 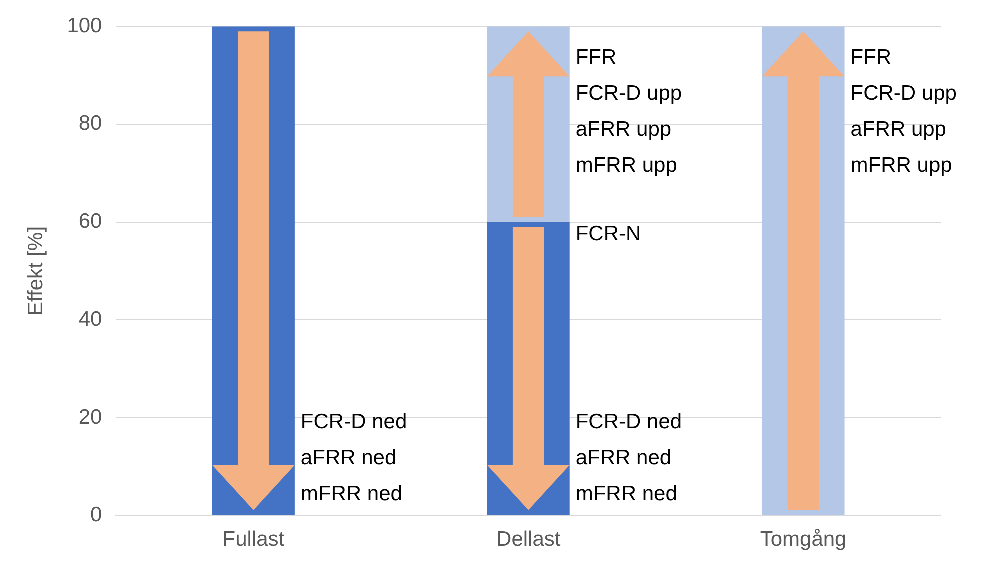 I want to click on y-tick-label: 40, so click(x=90, y=319).